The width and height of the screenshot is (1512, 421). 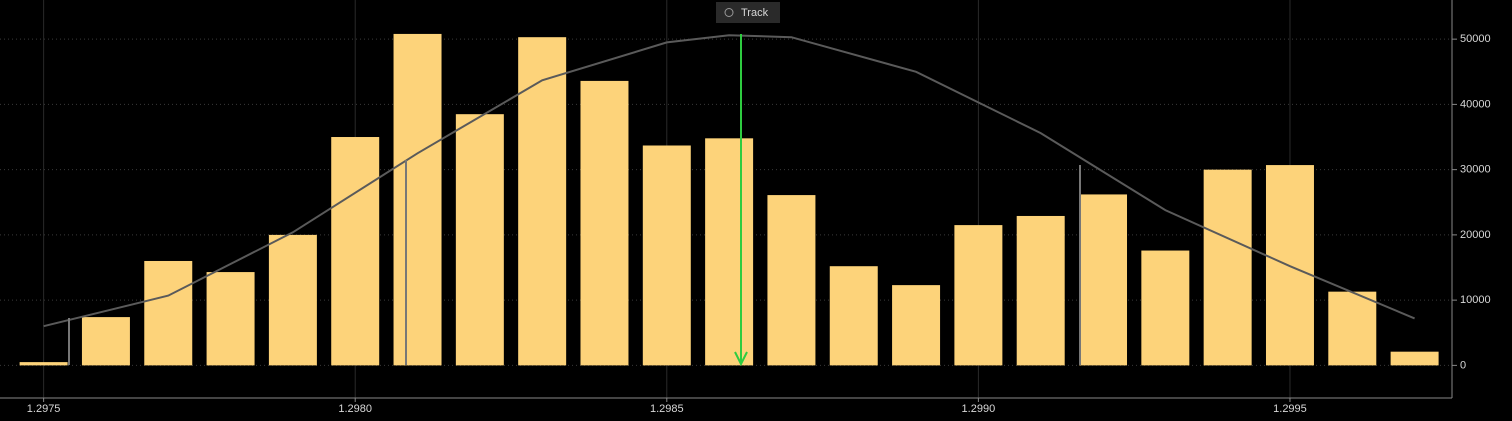 I want to click on x-tick-label: 1.2990, so click(x=979, y=409).